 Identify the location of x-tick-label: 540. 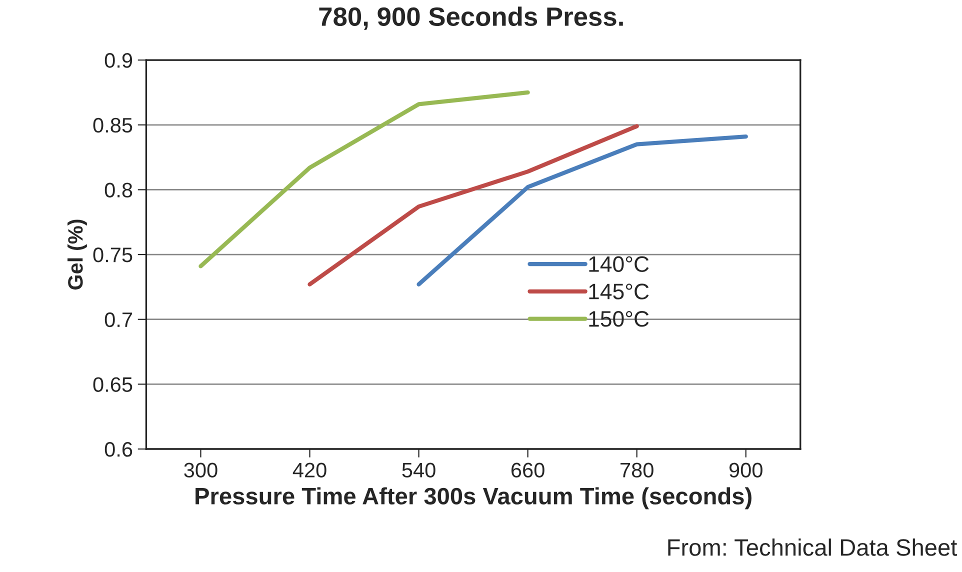
(419, 470).